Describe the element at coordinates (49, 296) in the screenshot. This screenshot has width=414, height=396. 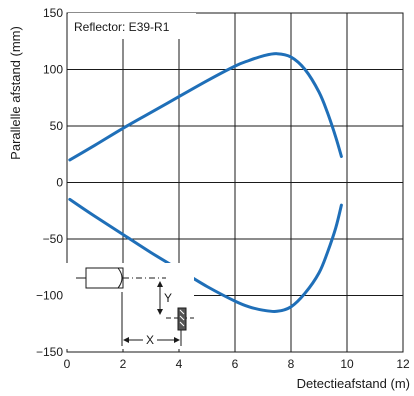
I see `y-tick-label: −100` at that location.